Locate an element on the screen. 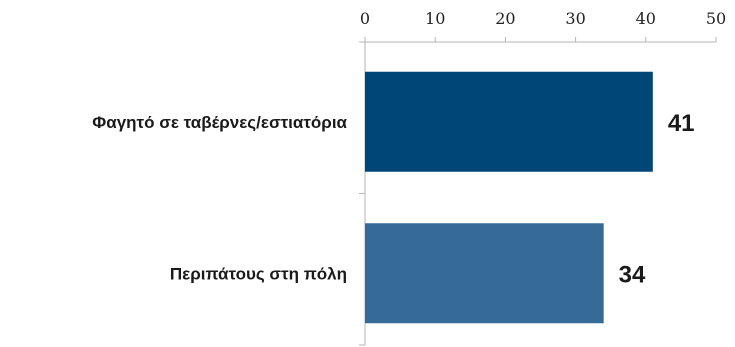 The width and height of the screenshot is (735, 347). x-tick-label: 30 is located at coordinates (575, 18).